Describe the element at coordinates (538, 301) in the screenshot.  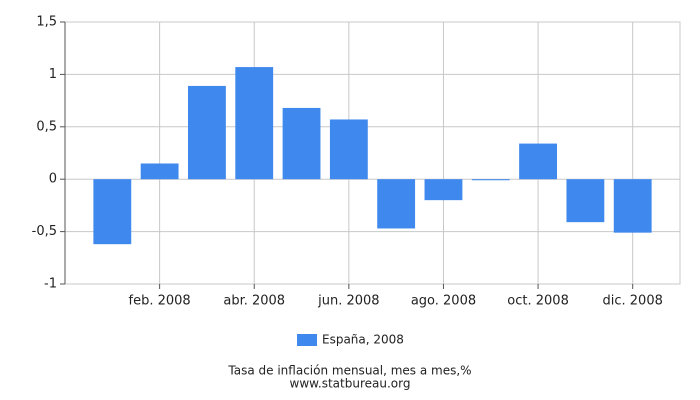
I see `x-tick-label: oct. 2008` at that location.